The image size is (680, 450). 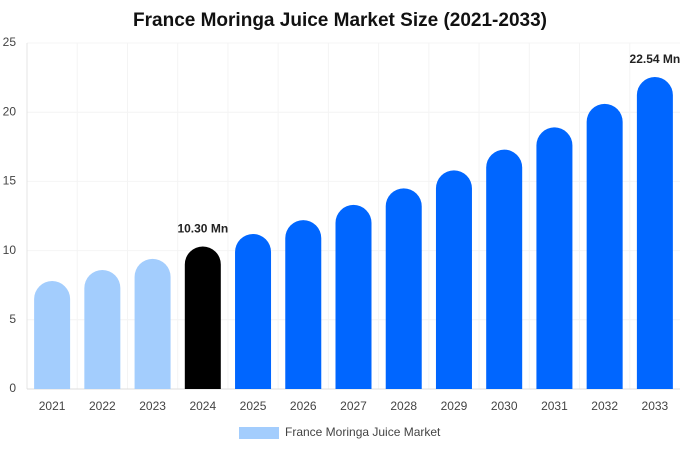 I want to click on x-tick-label: 2021, so click(x=52, y=406).